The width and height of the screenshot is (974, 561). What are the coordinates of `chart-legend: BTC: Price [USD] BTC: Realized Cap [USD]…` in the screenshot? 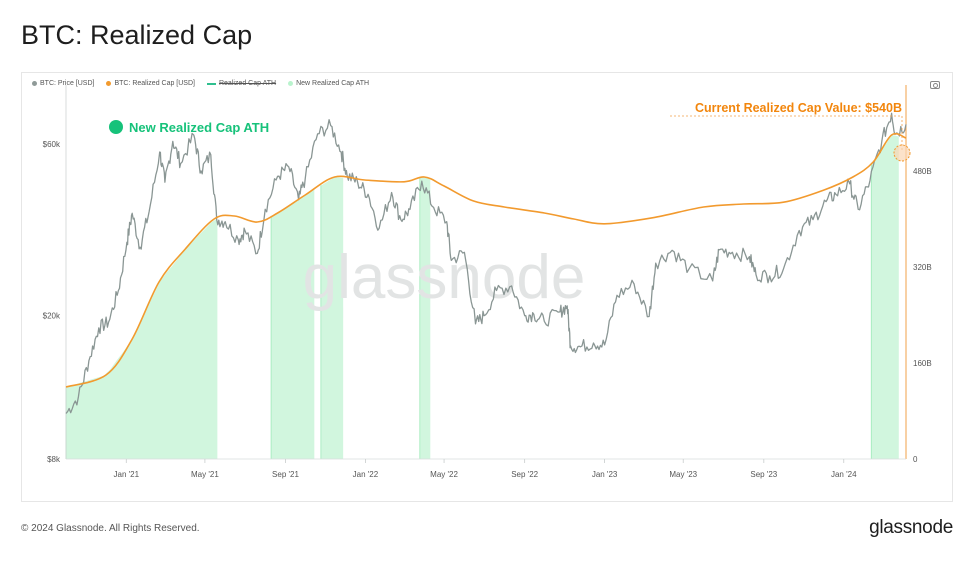 It's located at (200, 83).